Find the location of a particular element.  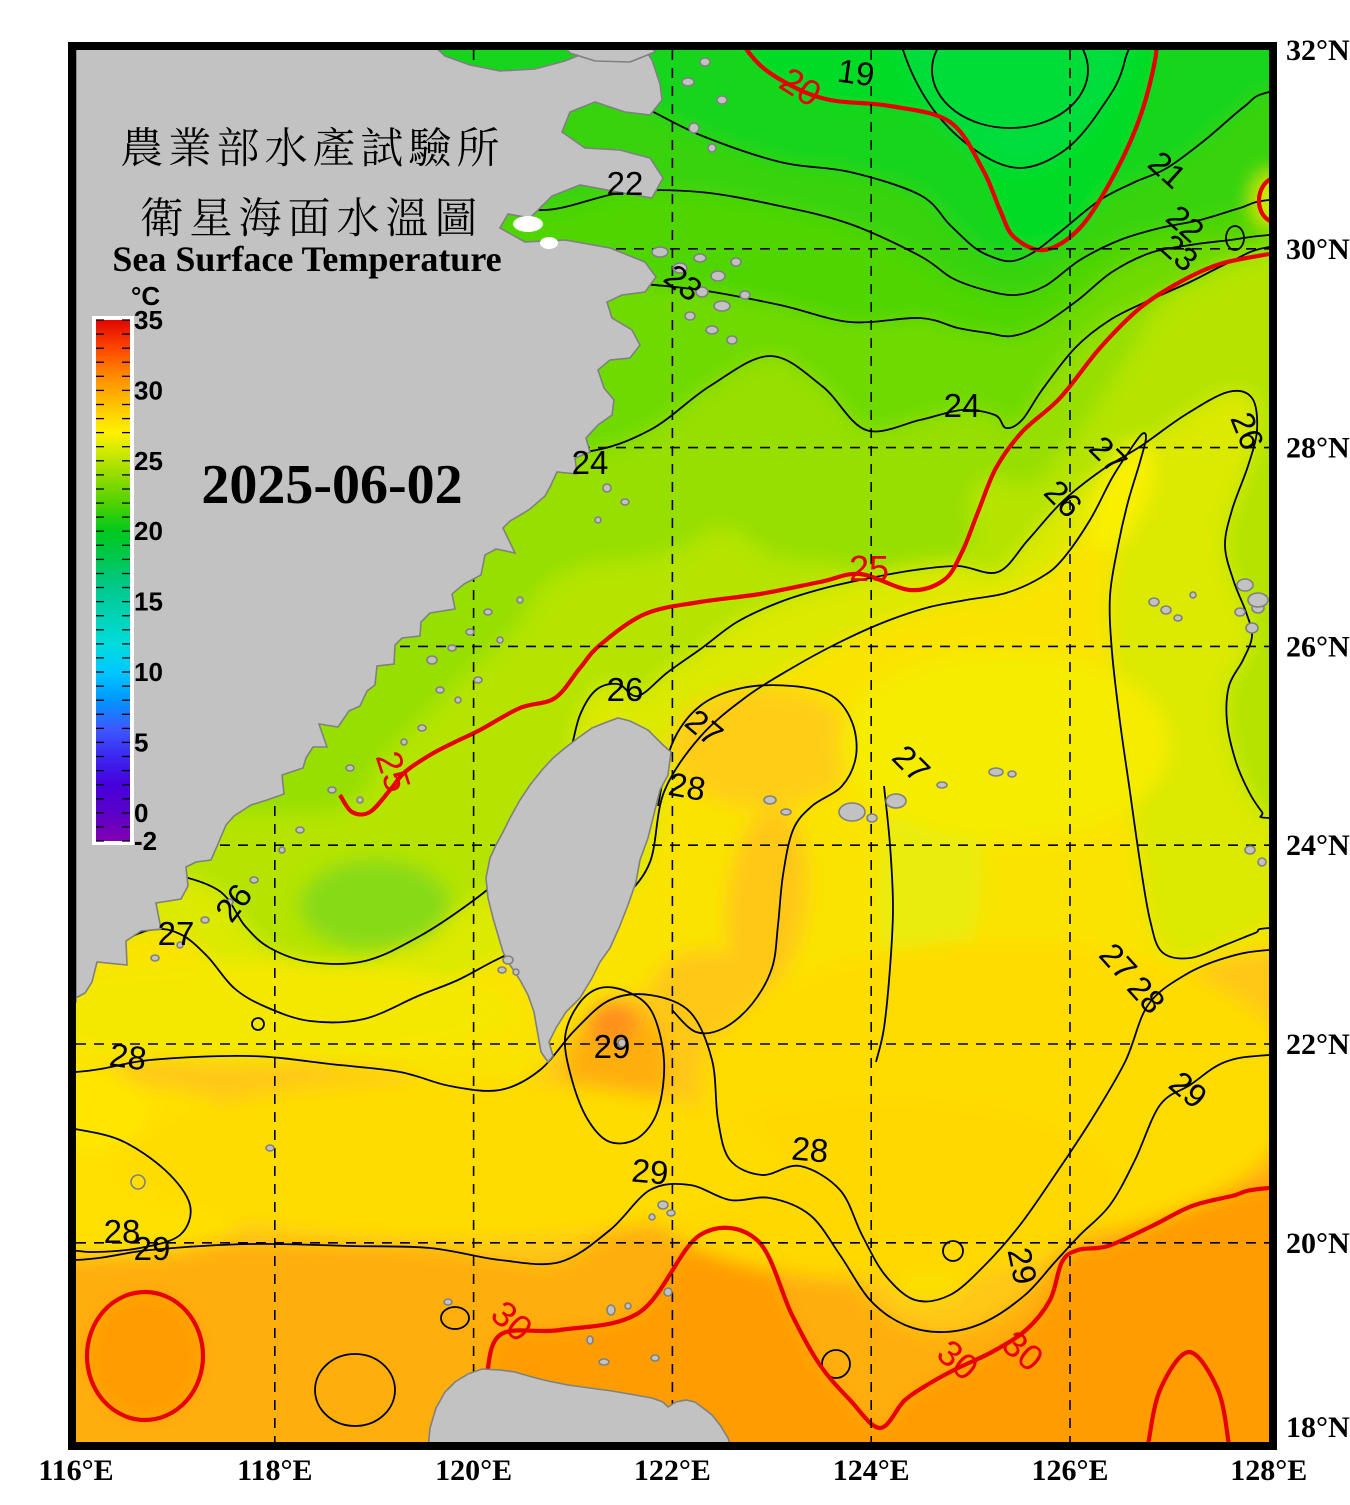

svg-text: 18°N is located at coordinates (1318, 1427).